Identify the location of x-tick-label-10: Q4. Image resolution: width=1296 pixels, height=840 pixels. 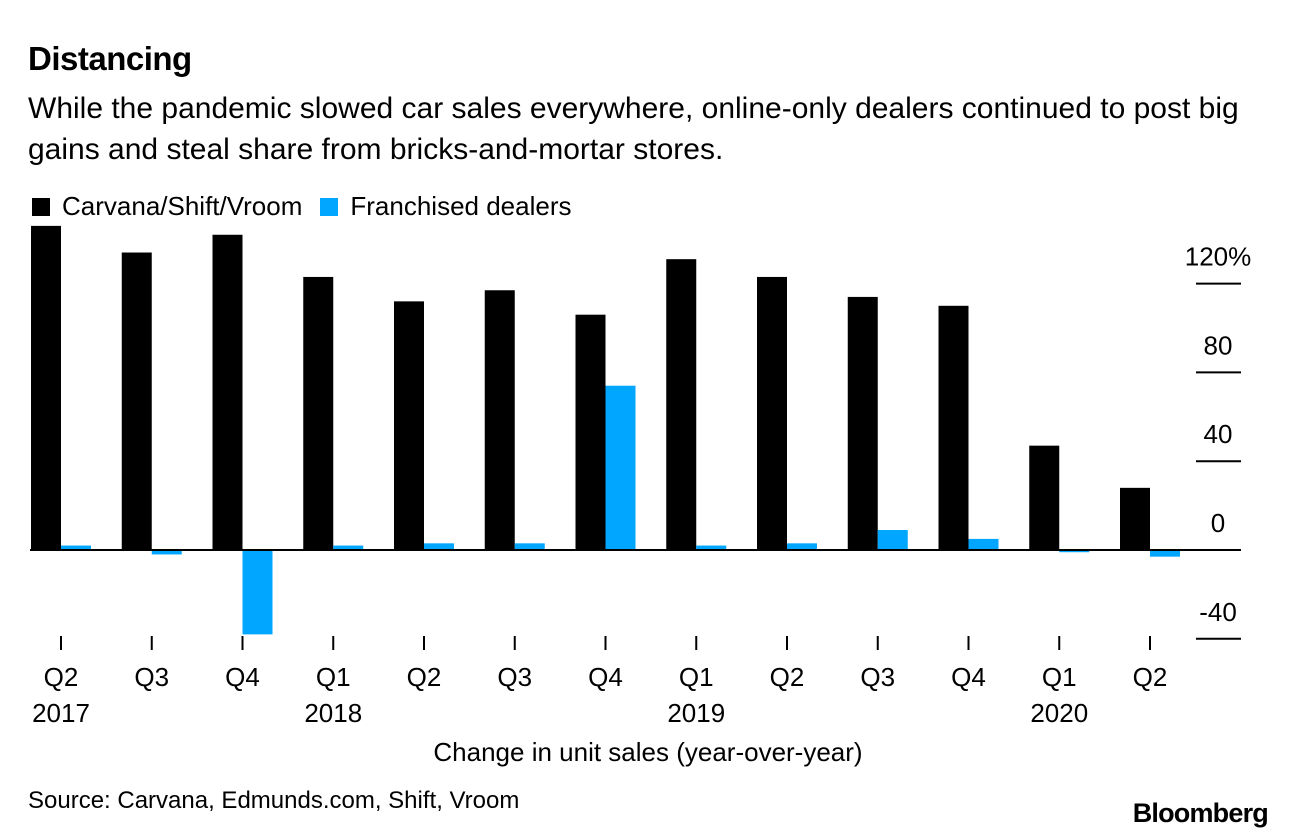
(968, 677).